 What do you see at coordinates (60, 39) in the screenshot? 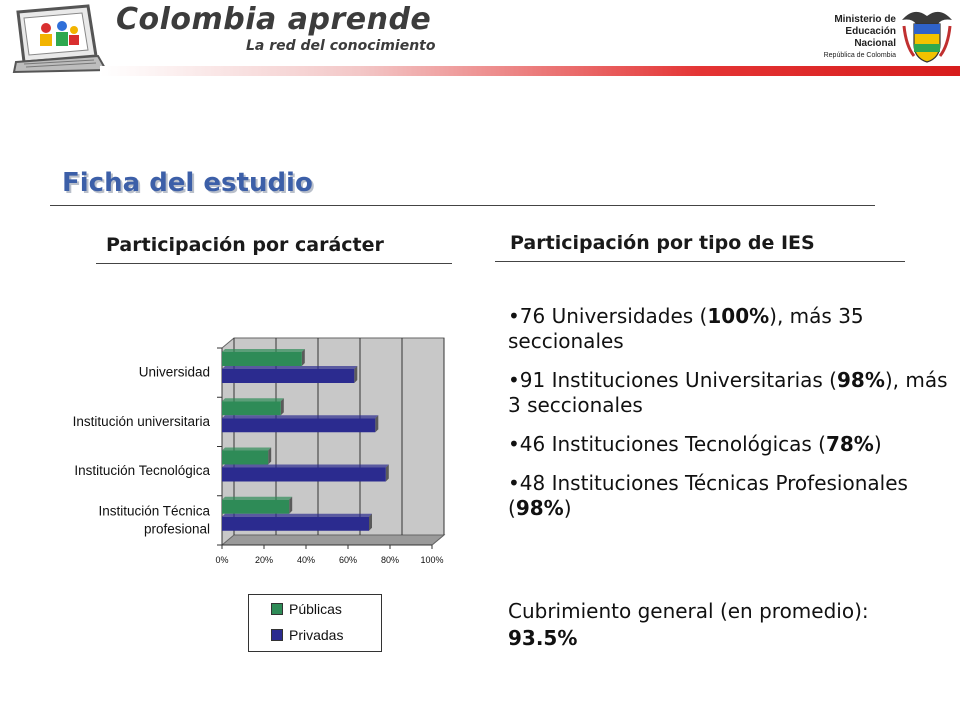
I see `colombia-aprende-logo-icon` at bounding box center [60, 39].